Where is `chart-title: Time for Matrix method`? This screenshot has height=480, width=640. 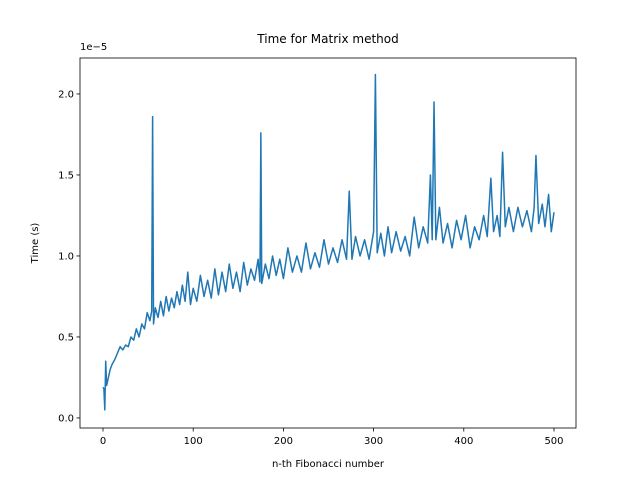
chart-title: Time for Matrix method is located at coordinates (327, 39).